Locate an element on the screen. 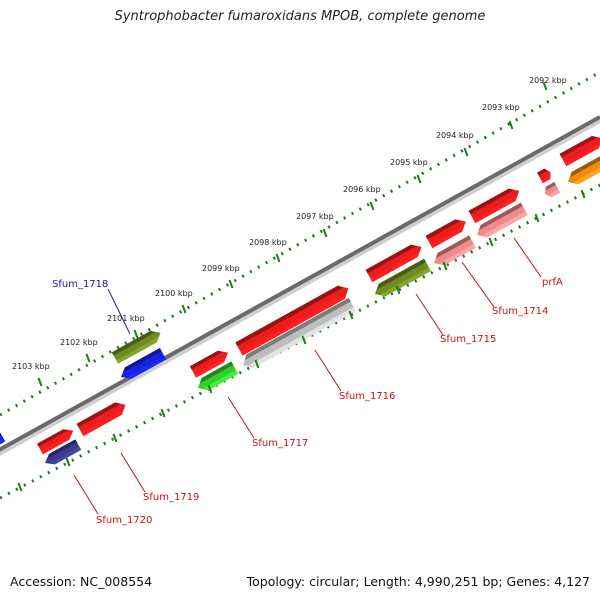 The width and height of the screenshot is (600, 605). gene-sfum-1718-olive-body is located at coordinates (136, 347).